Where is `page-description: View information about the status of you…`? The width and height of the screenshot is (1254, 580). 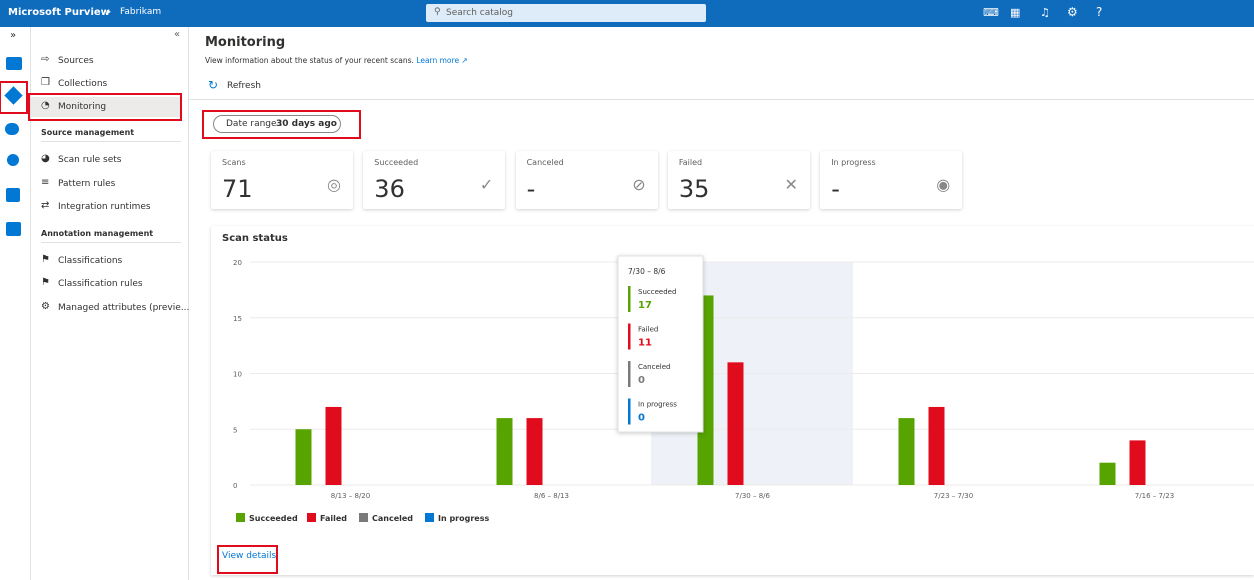
page-description: View information about the status of you… is located at coordinates (336, 60).